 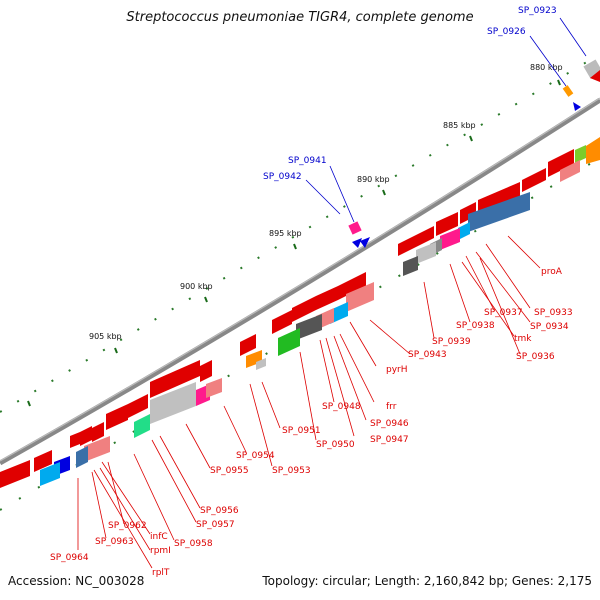 I want to click on gene-label: SP_0955, so click(x=229, y=471).